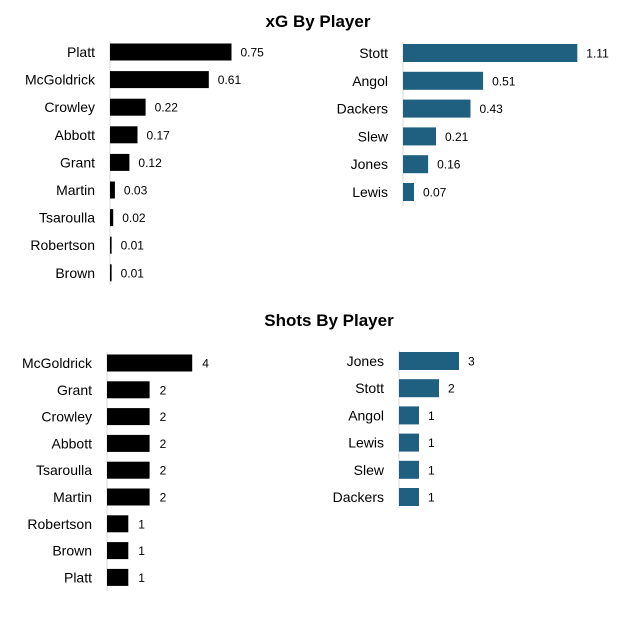 This screenshot has width=637, height=617. Describe the element at coordinates (504, 81) in the screenshot. I see `data-label: 0.51` at that location.